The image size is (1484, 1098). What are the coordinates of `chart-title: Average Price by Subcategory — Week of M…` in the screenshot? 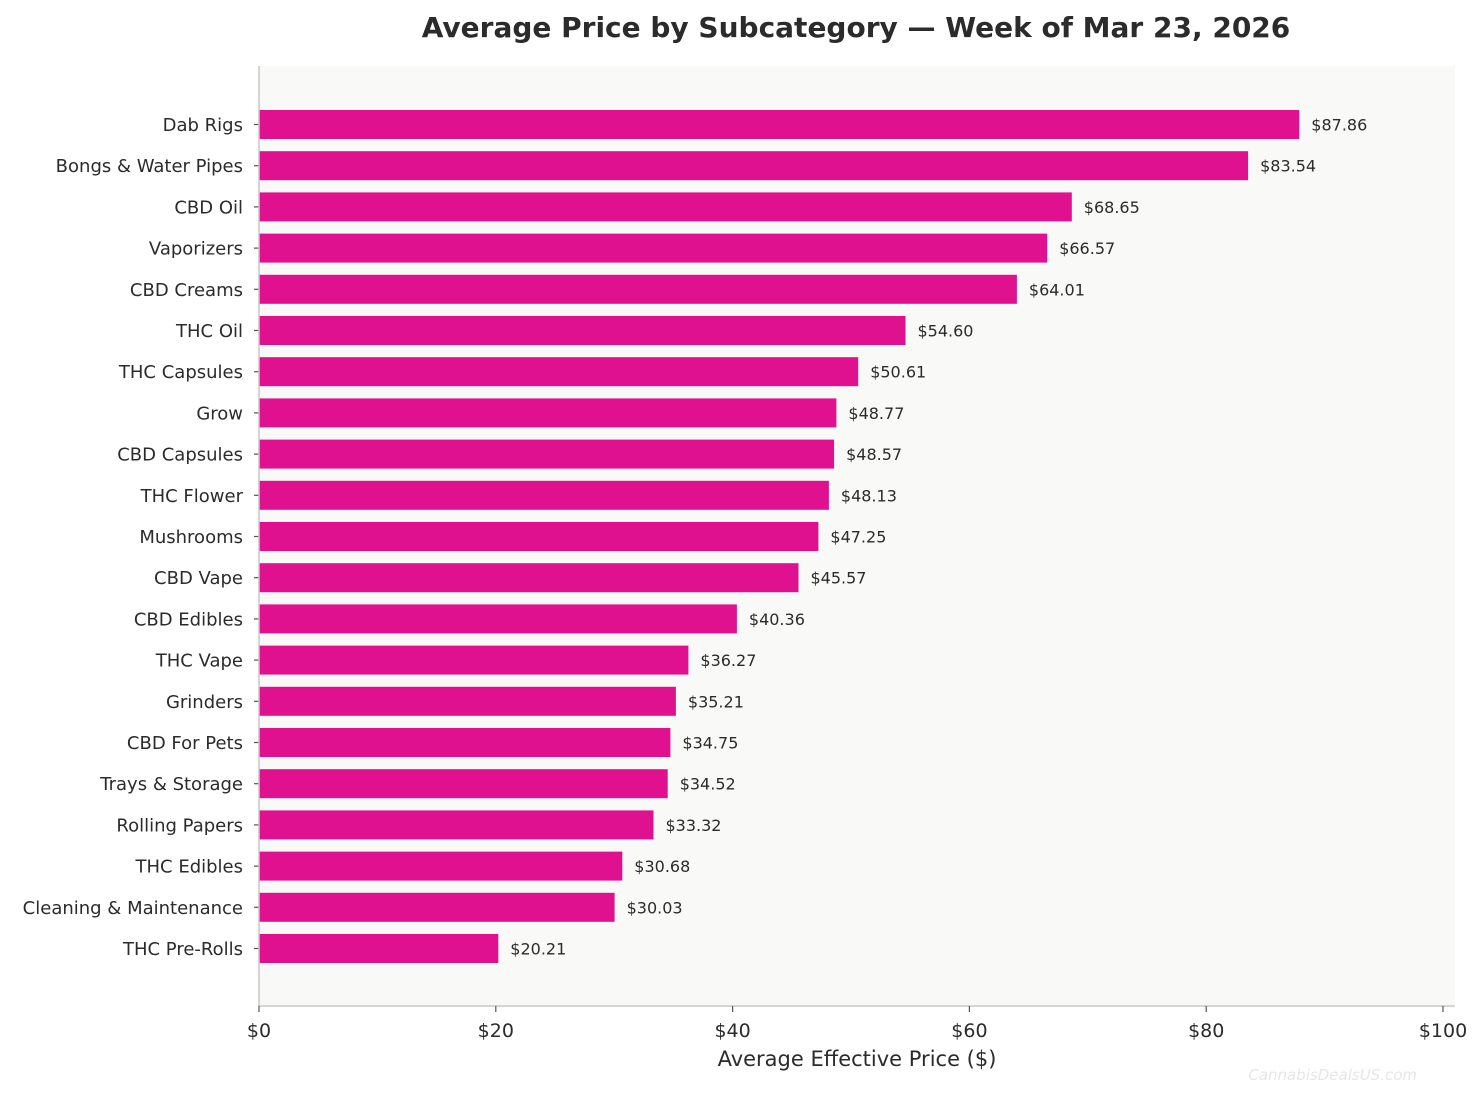 It's located at (856, 27).